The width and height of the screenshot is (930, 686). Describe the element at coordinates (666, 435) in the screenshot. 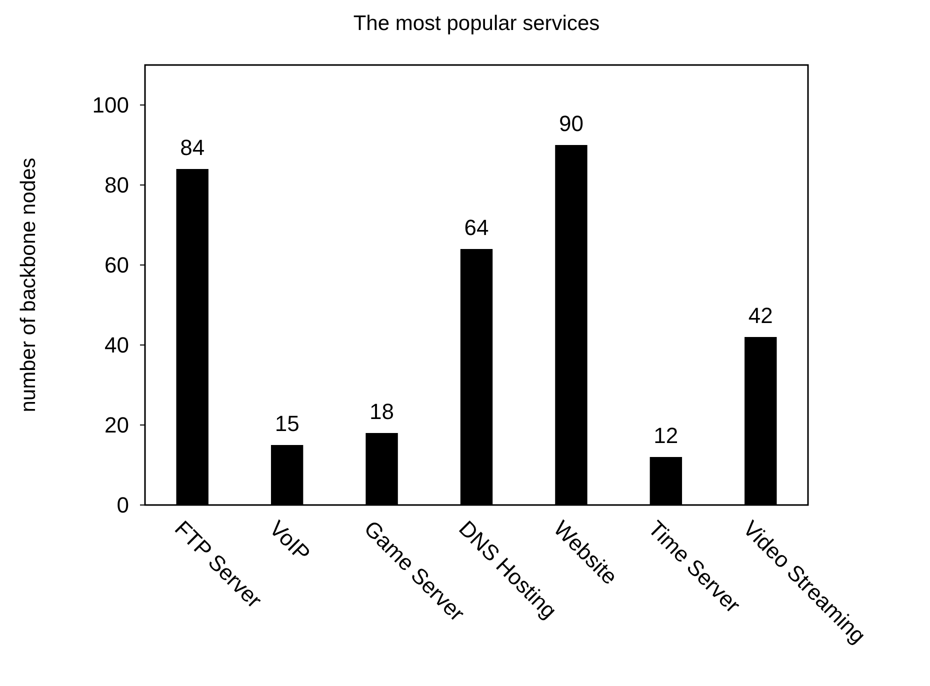

I see `data-label: 12` at that location.